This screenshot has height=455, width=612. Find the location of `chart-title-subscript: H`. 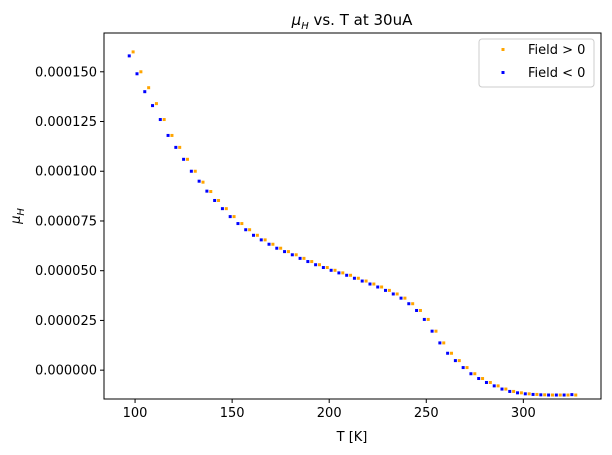

chart-title-subscript: H is located at coordinates (305, 26).